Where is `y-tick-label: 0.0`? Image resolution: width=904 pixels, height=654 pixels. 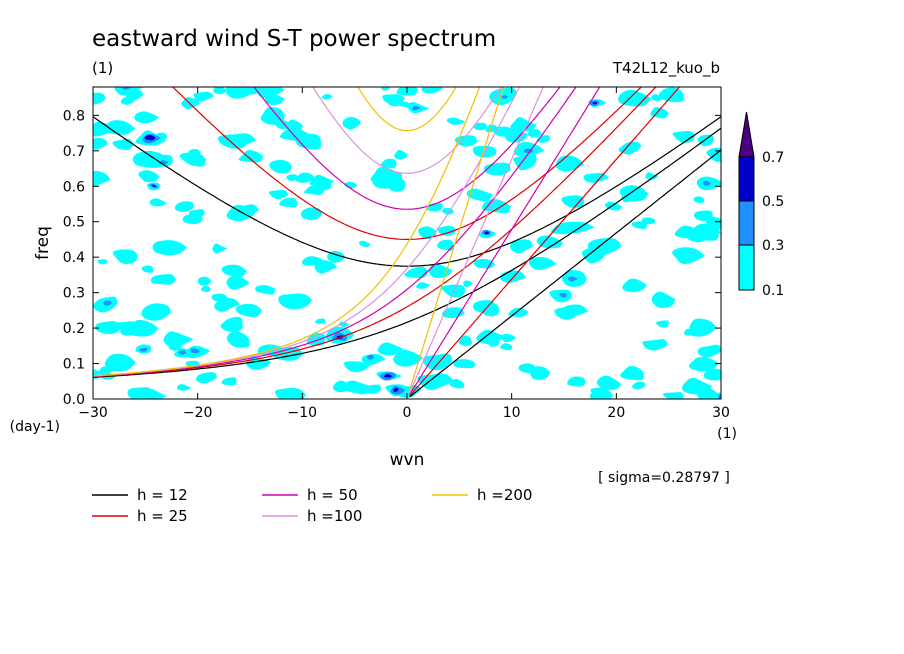
y-tick-label: 0.0 is located at coordinates (74, 400).